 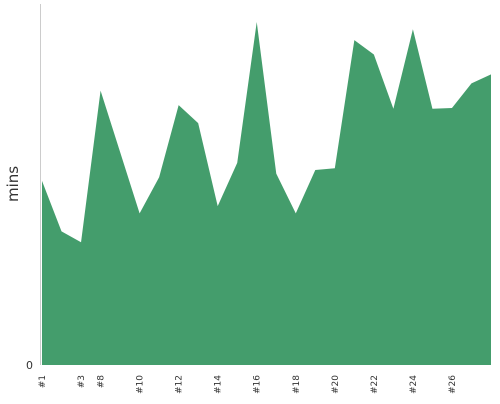 What do you see at coordinates (297, 384) in the screenshot?
I see `x-tick-label: #18` at bounding box center [297, 384].